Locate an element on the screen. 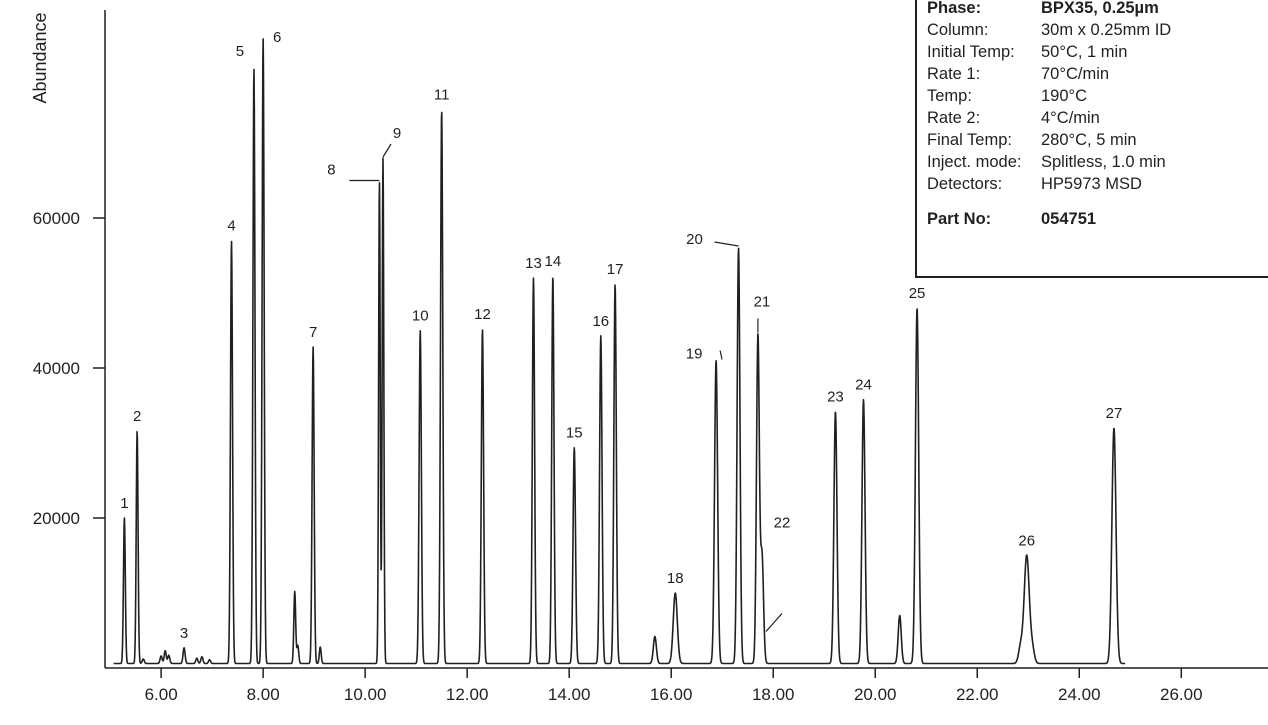  condition-row: Temp: 190°C is located at coordinates (1049, 96).